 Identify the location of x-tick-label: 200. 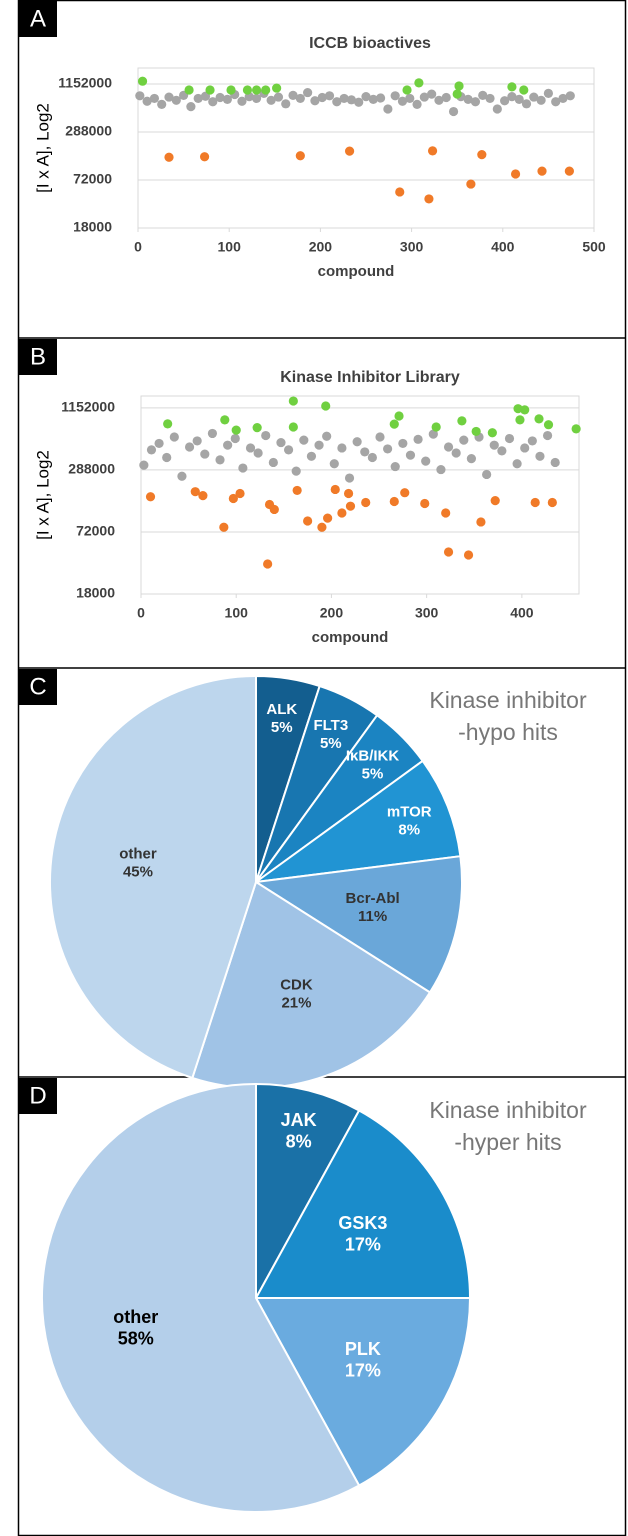
(321, 247).